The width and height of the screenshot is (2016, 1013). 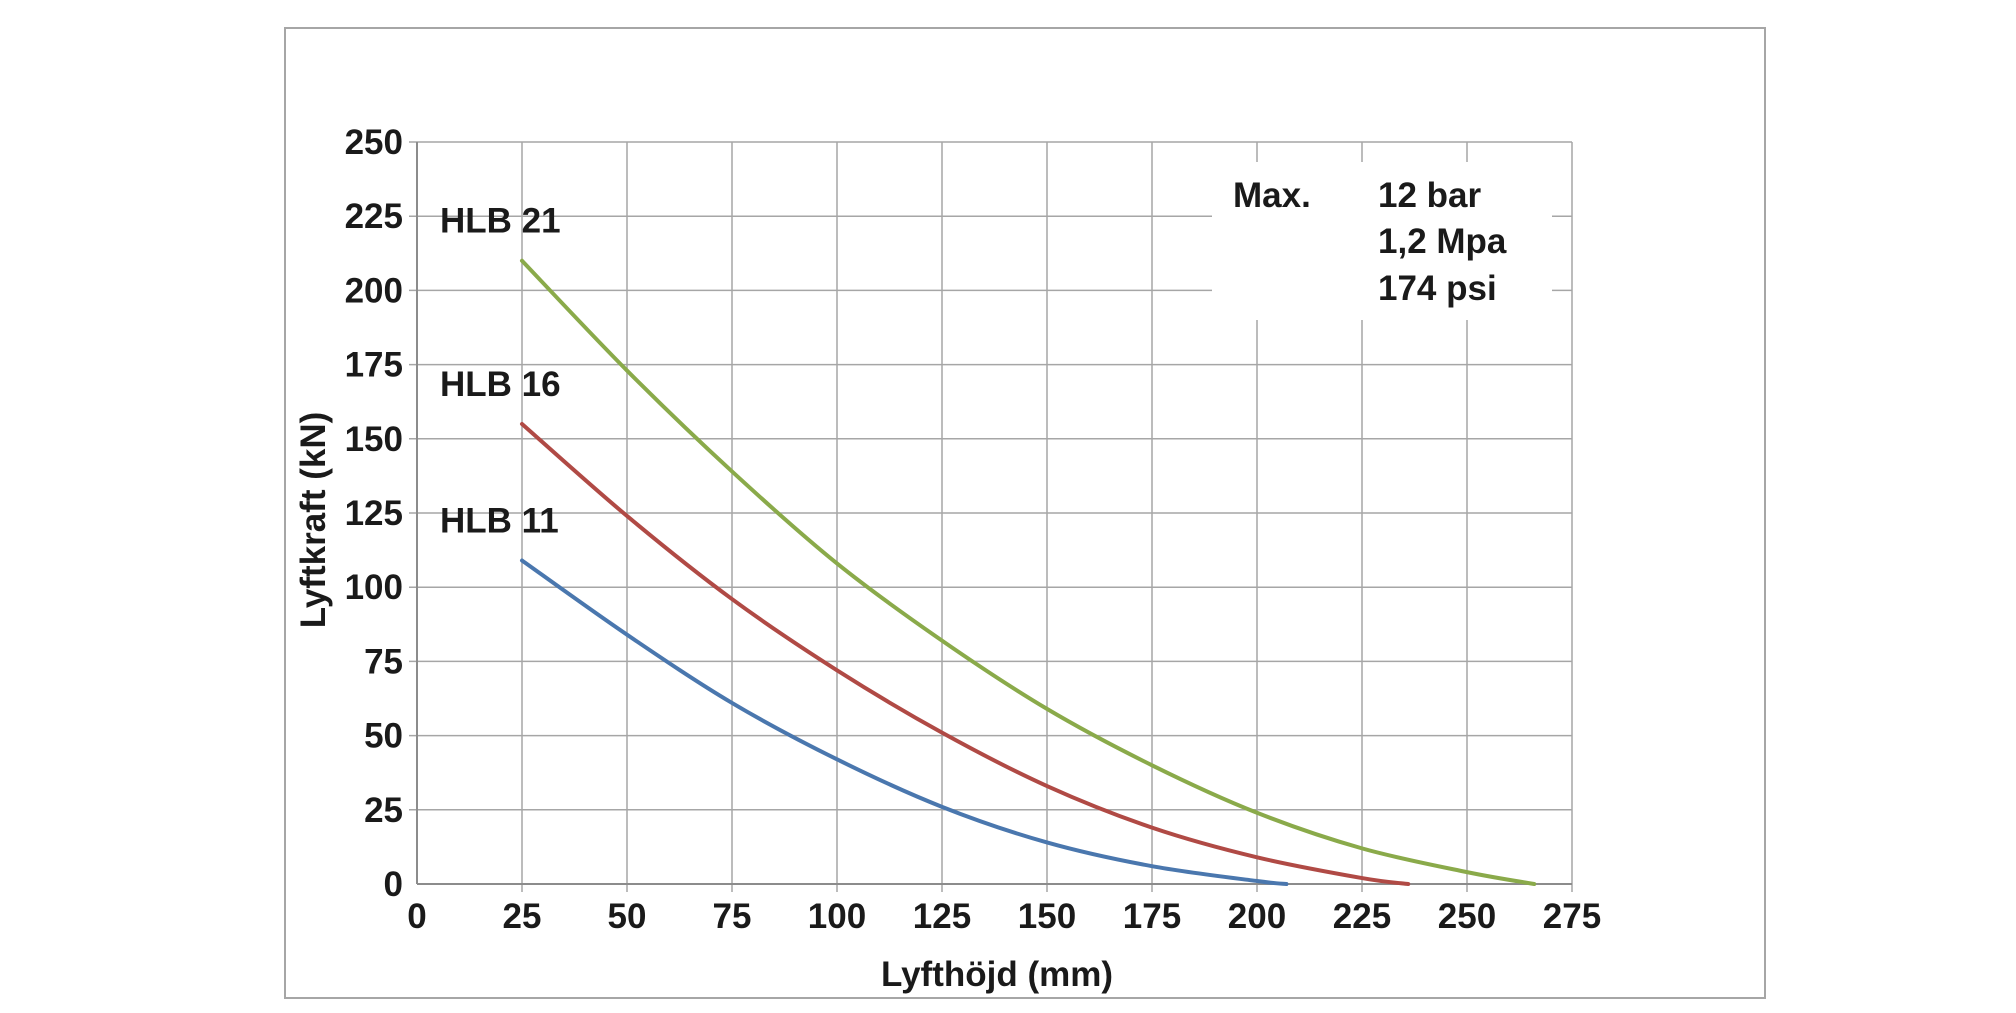 What do you see at coordinates (374, 290) in the screenshot?
I see `y-tick-label: 200` at bounding box center [374, 290].